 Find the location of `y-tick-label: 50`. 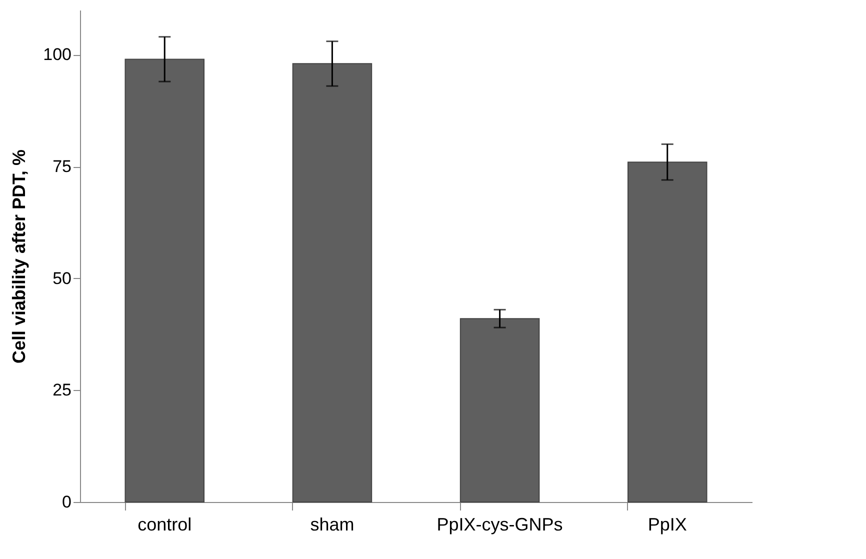

y-tick-label: 50 is located at coordinates (62, 278).